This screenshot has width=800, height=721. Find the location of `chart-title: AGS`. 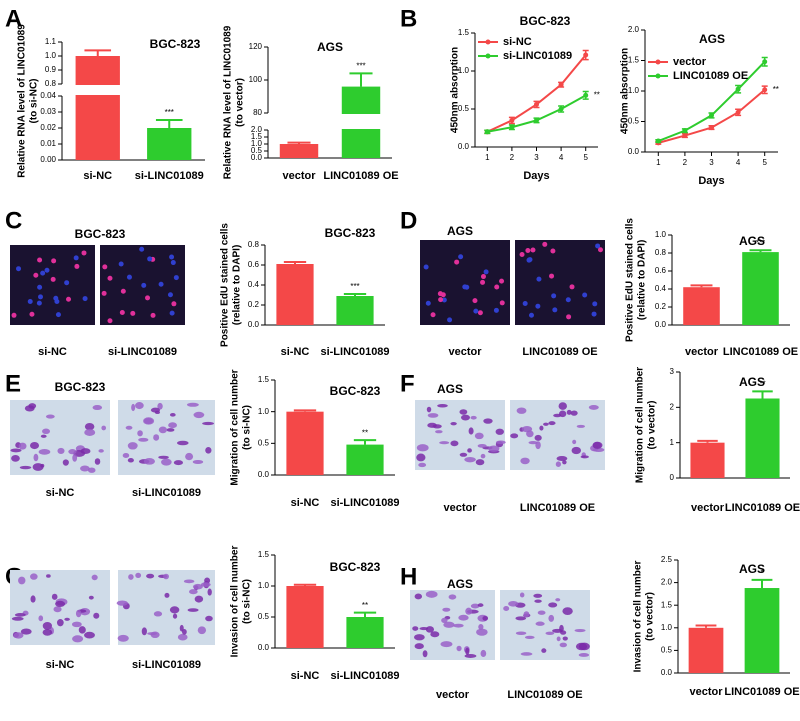

chart-title: AGS is located at coordinates (712, 39).